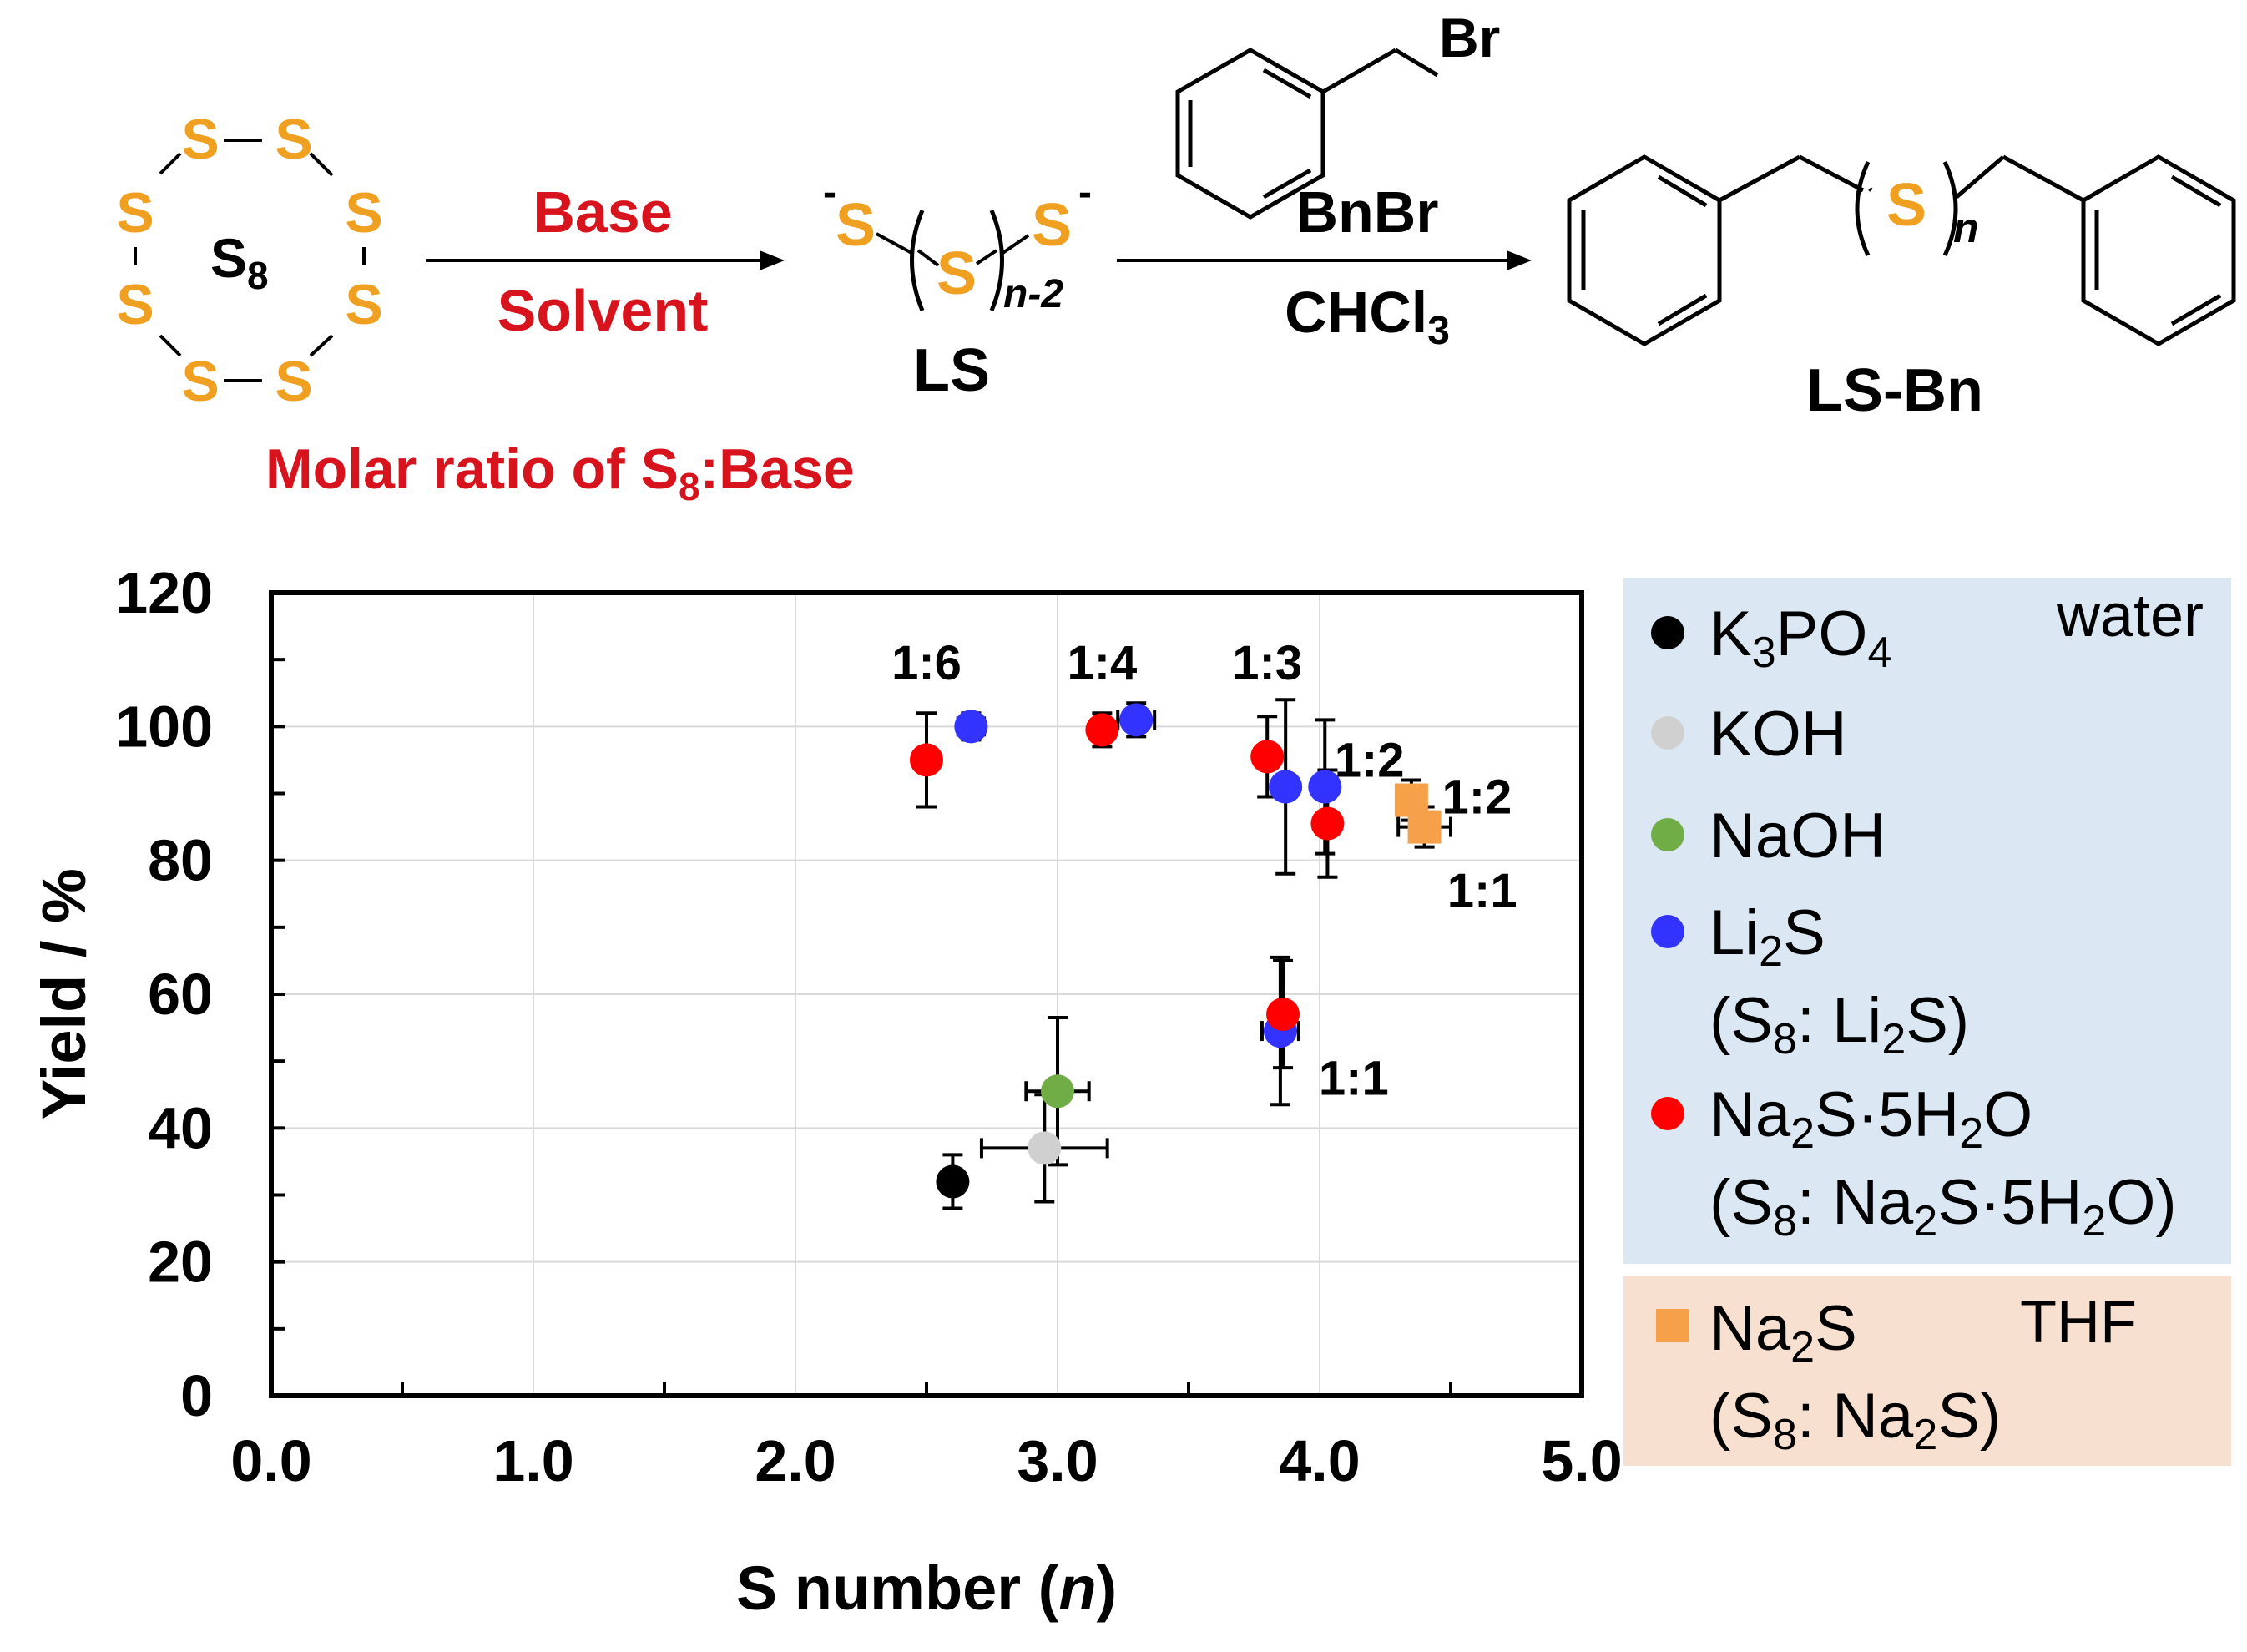 The image size is (2247, 1652). Describe the element at coordinates (1927, 921) in the screenshot. I see `legend-water-panel` at that location.